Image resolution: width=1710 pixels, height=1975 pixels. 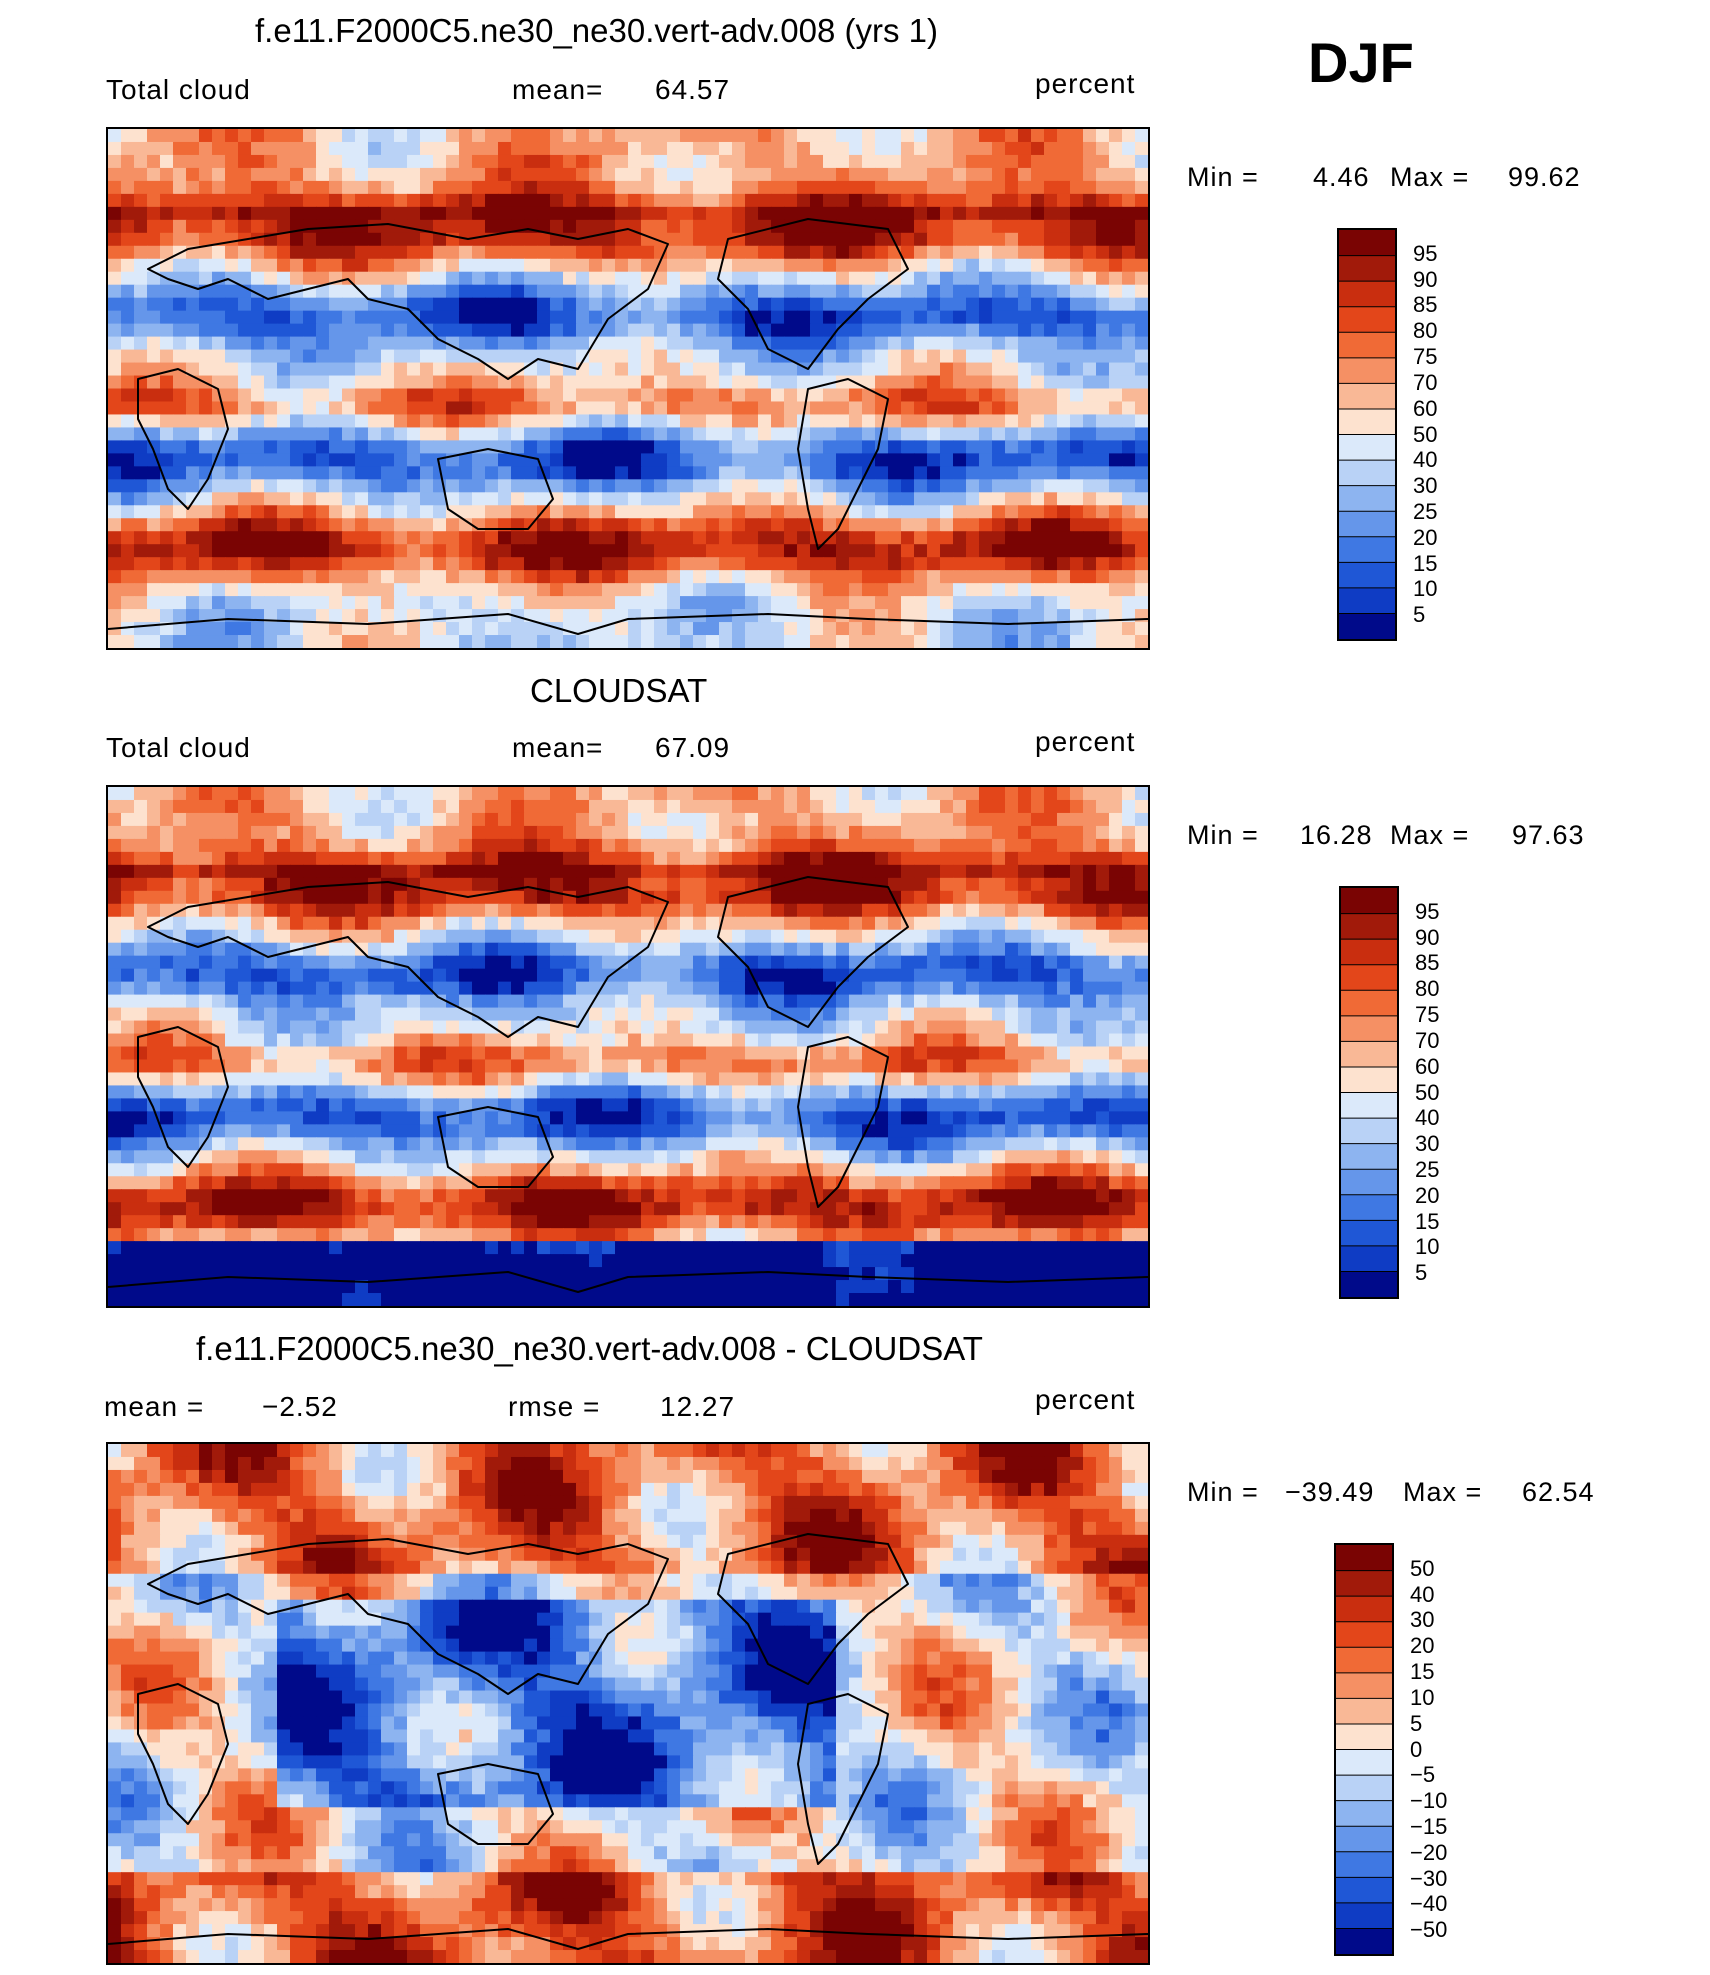 I want to click on variable-label-model: Total cloud, so click(x=178, y=89).